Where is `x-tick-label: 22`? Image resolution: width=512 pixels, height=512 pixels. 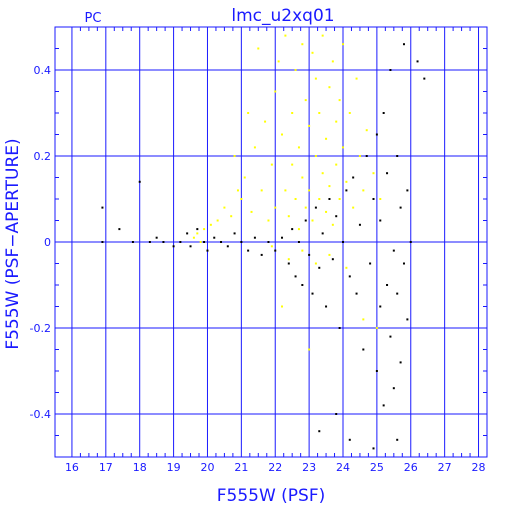 x-tick-label: 22 is located at coordinates (275, 467).